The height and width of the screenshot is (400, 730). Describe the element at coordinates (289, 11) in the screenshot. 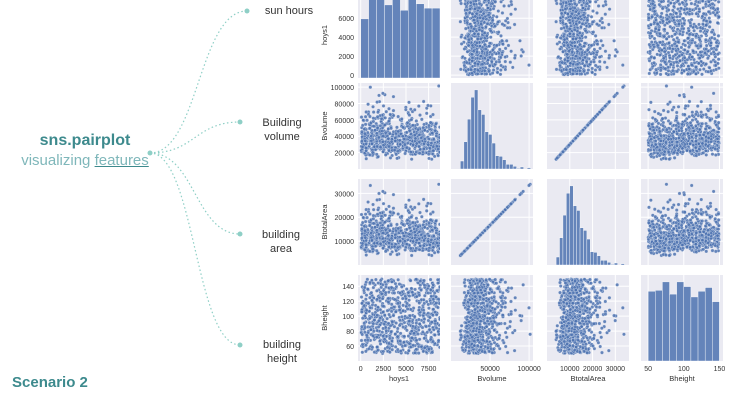

I see `feature-label-sun-hours: sun hours` at that location.